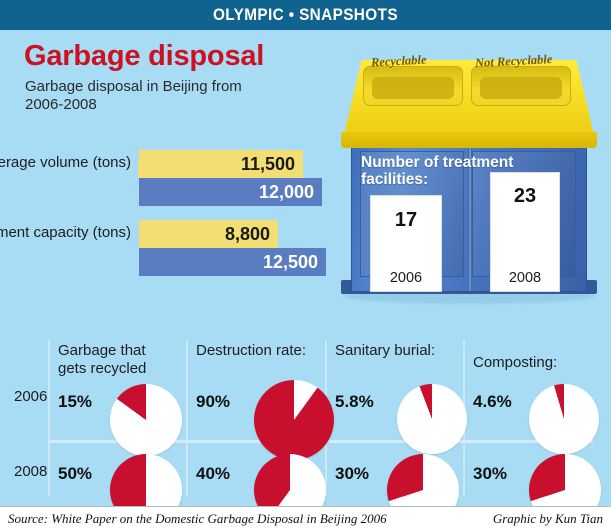 The width and height of the screenshot is (611, 532). Describe the element at coordinates (251, 350) in the screenshot. I see `pie-column-header-destruction: Destruction rate:` at that location.